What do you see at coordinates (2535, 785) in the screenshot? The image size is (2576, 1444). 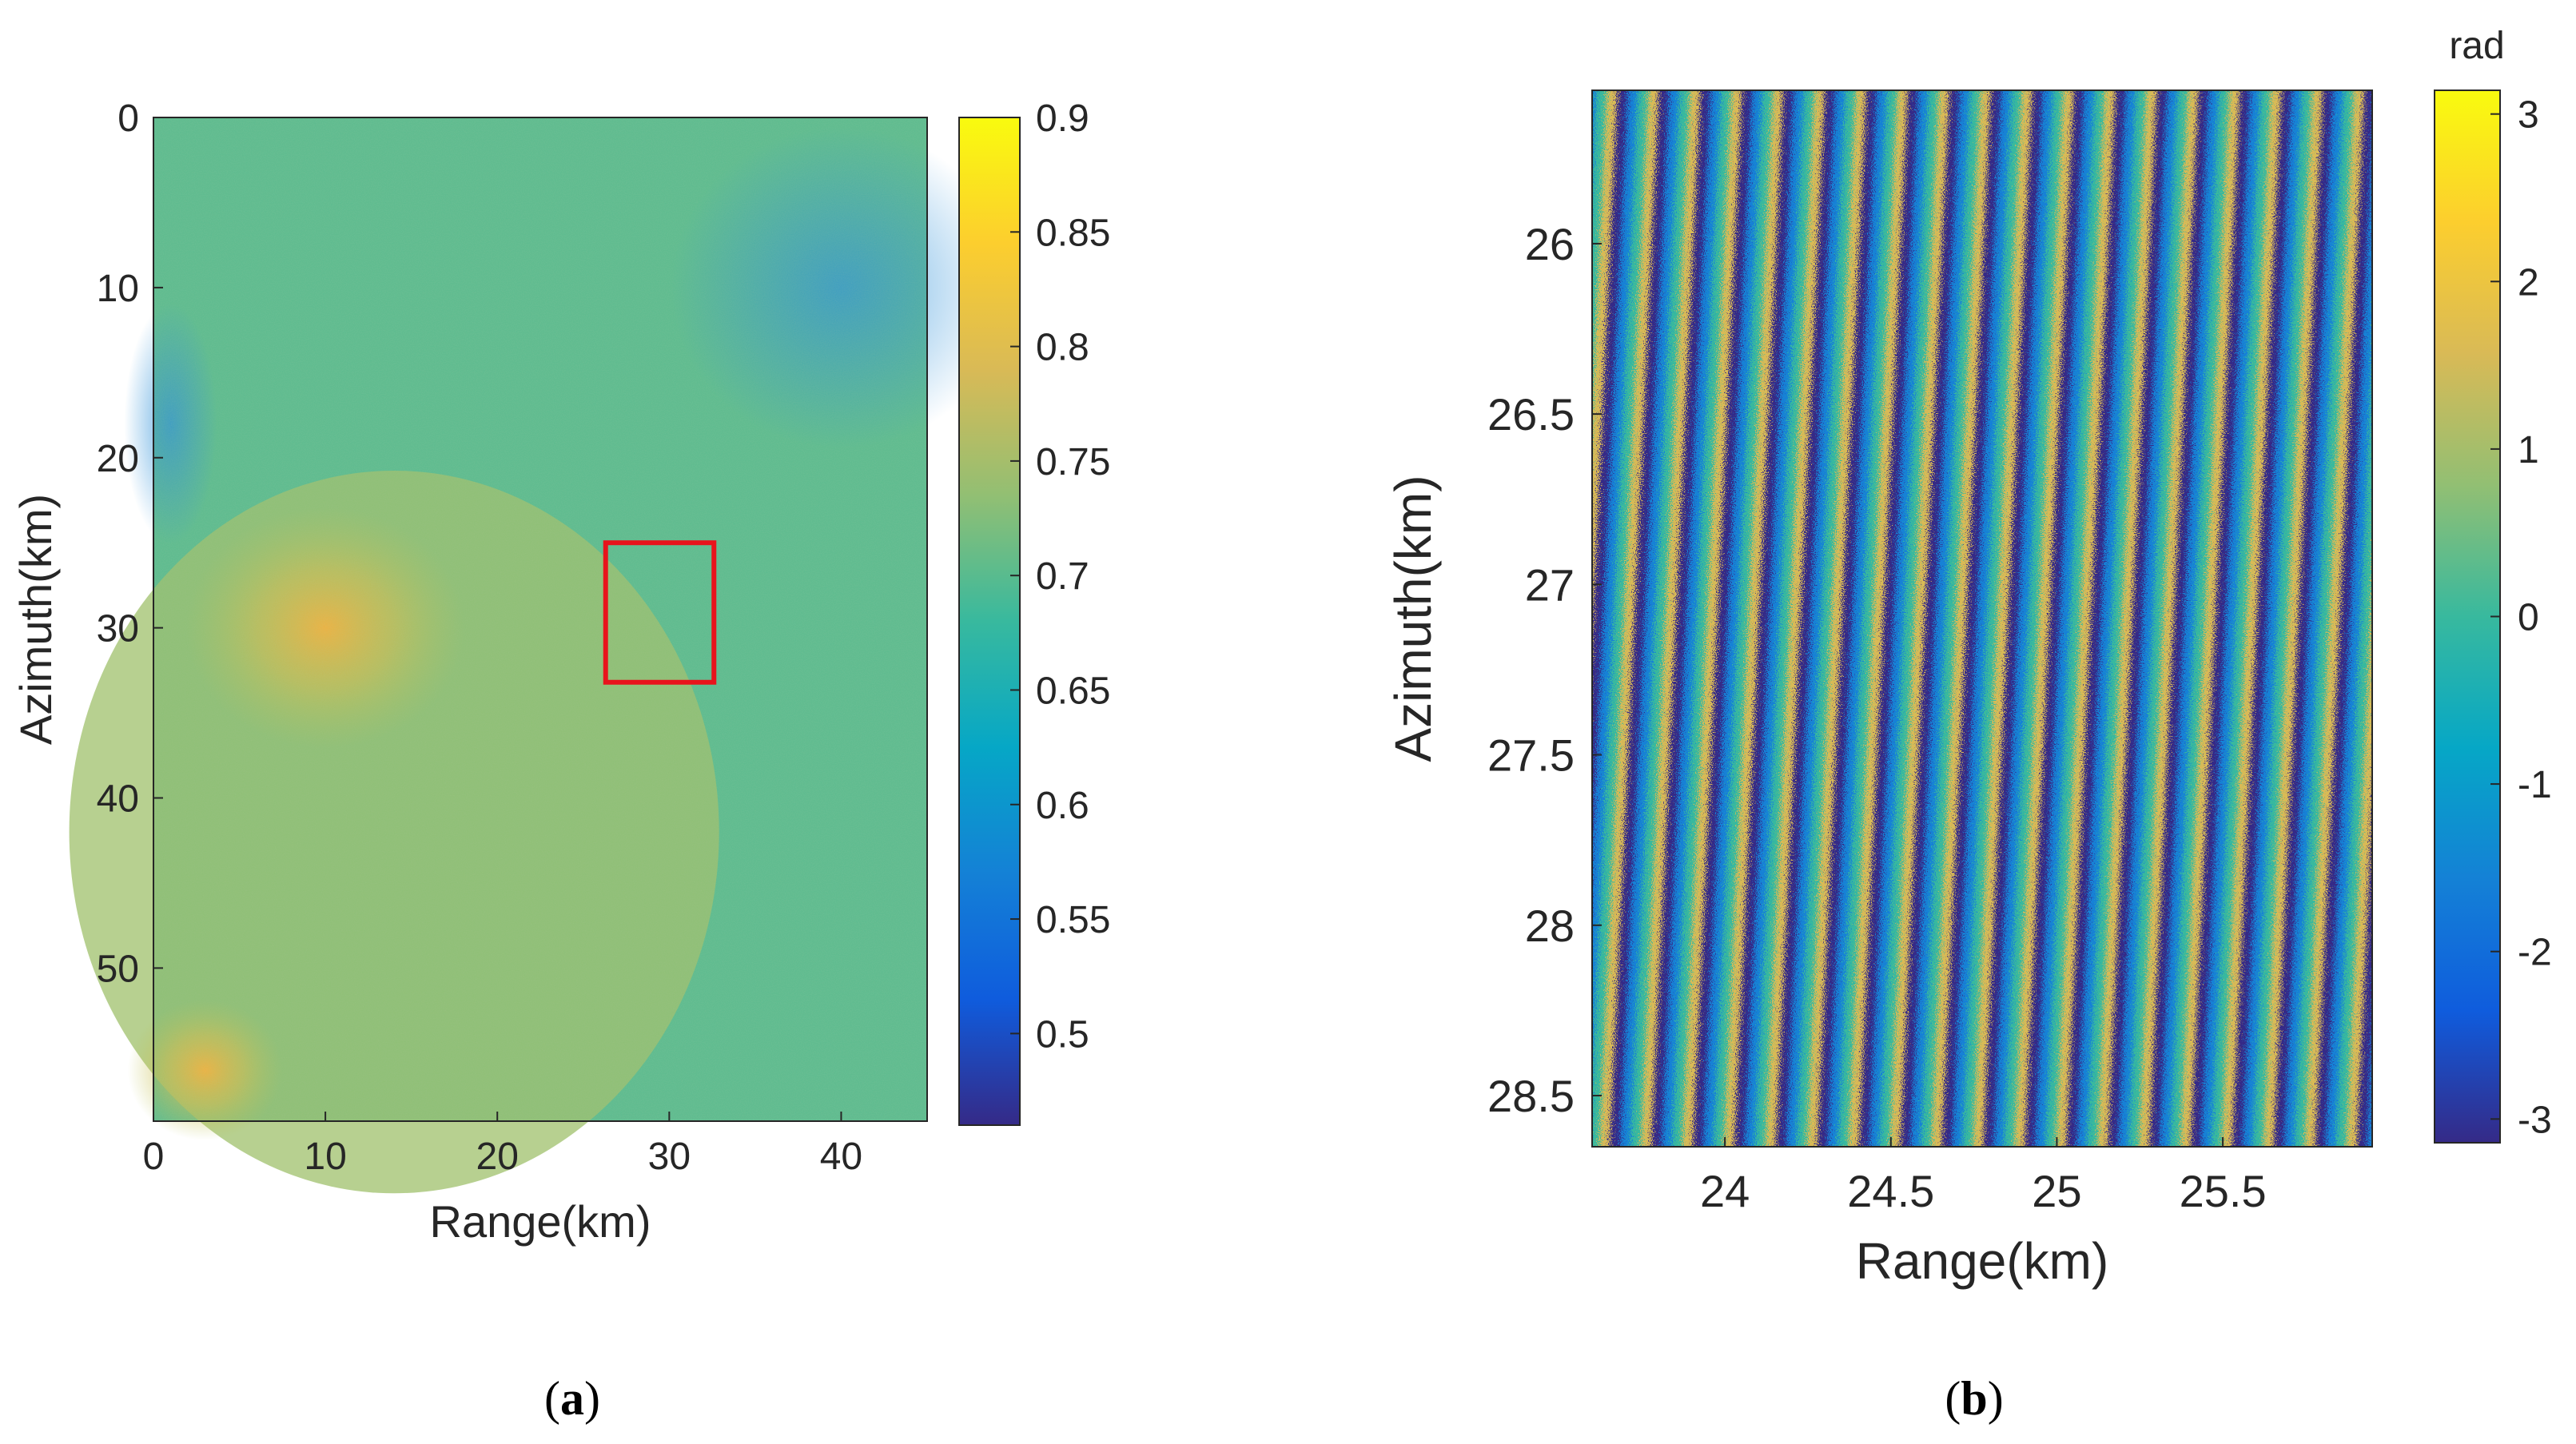 I see `colorbar-tick-label: -1` at bounding box center [2535, 785].